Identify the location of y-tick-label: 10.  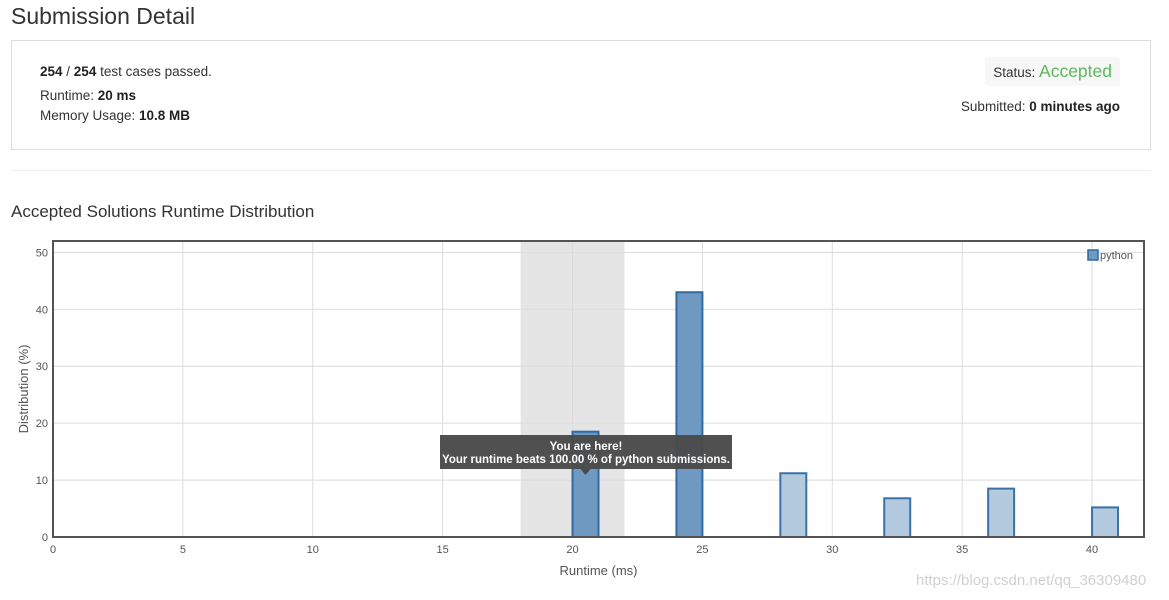
(42, 481).